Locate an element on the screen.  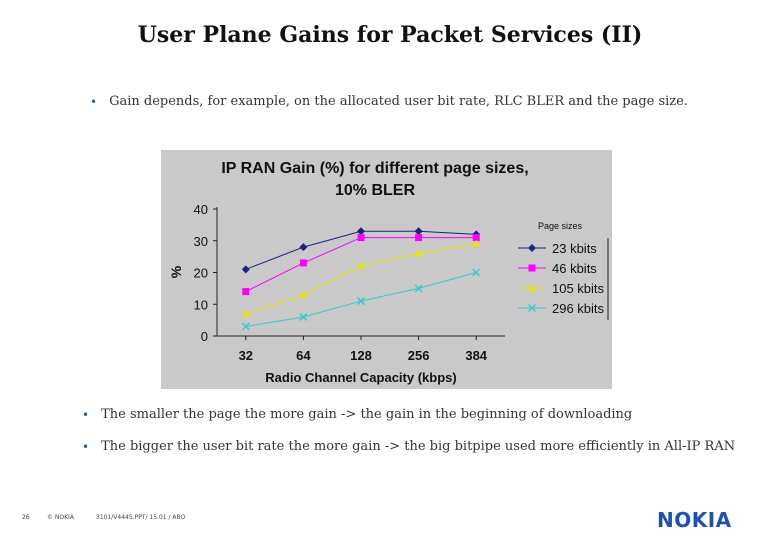
legend-label-4: 296 kbits is located at coordinates (578, 308).